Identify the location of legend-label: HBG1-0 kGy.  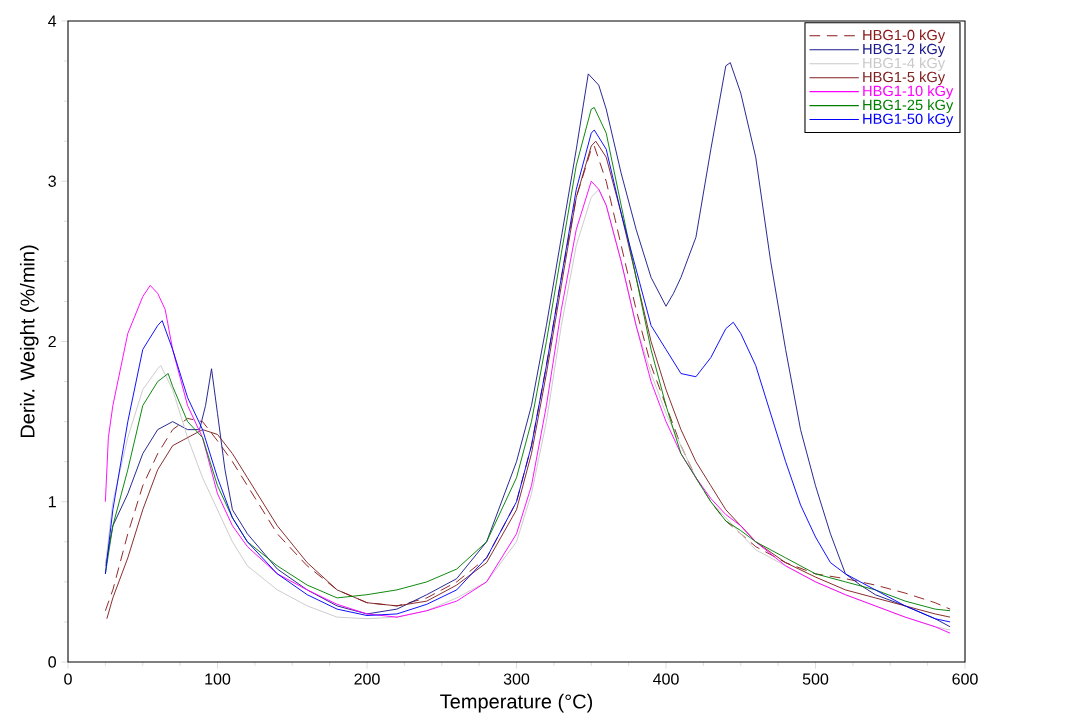
(904, 36).